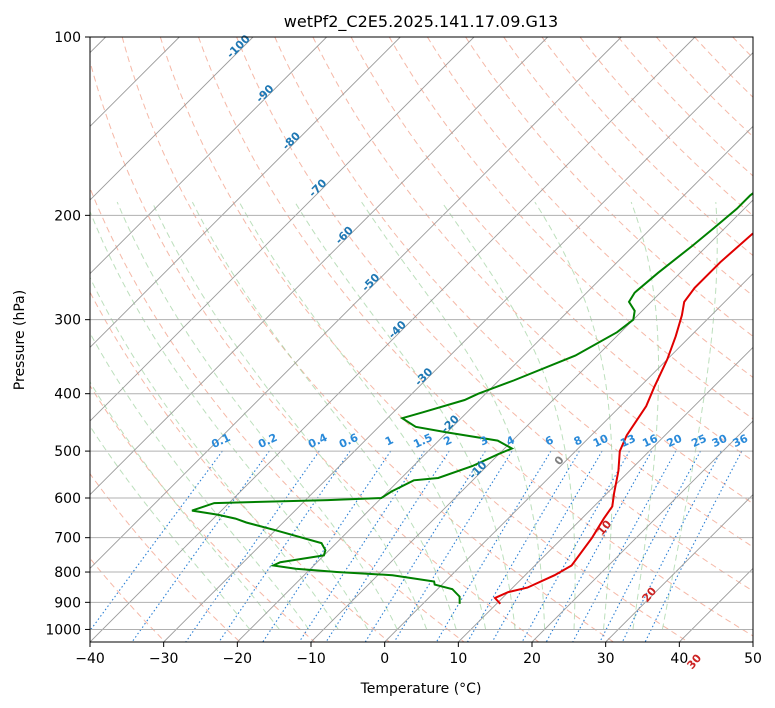 This screenshot has height=708, width=775. Describe the element at coordinates (67, 216) in the screenshot. I see `y-tick-label: 200` at that location.